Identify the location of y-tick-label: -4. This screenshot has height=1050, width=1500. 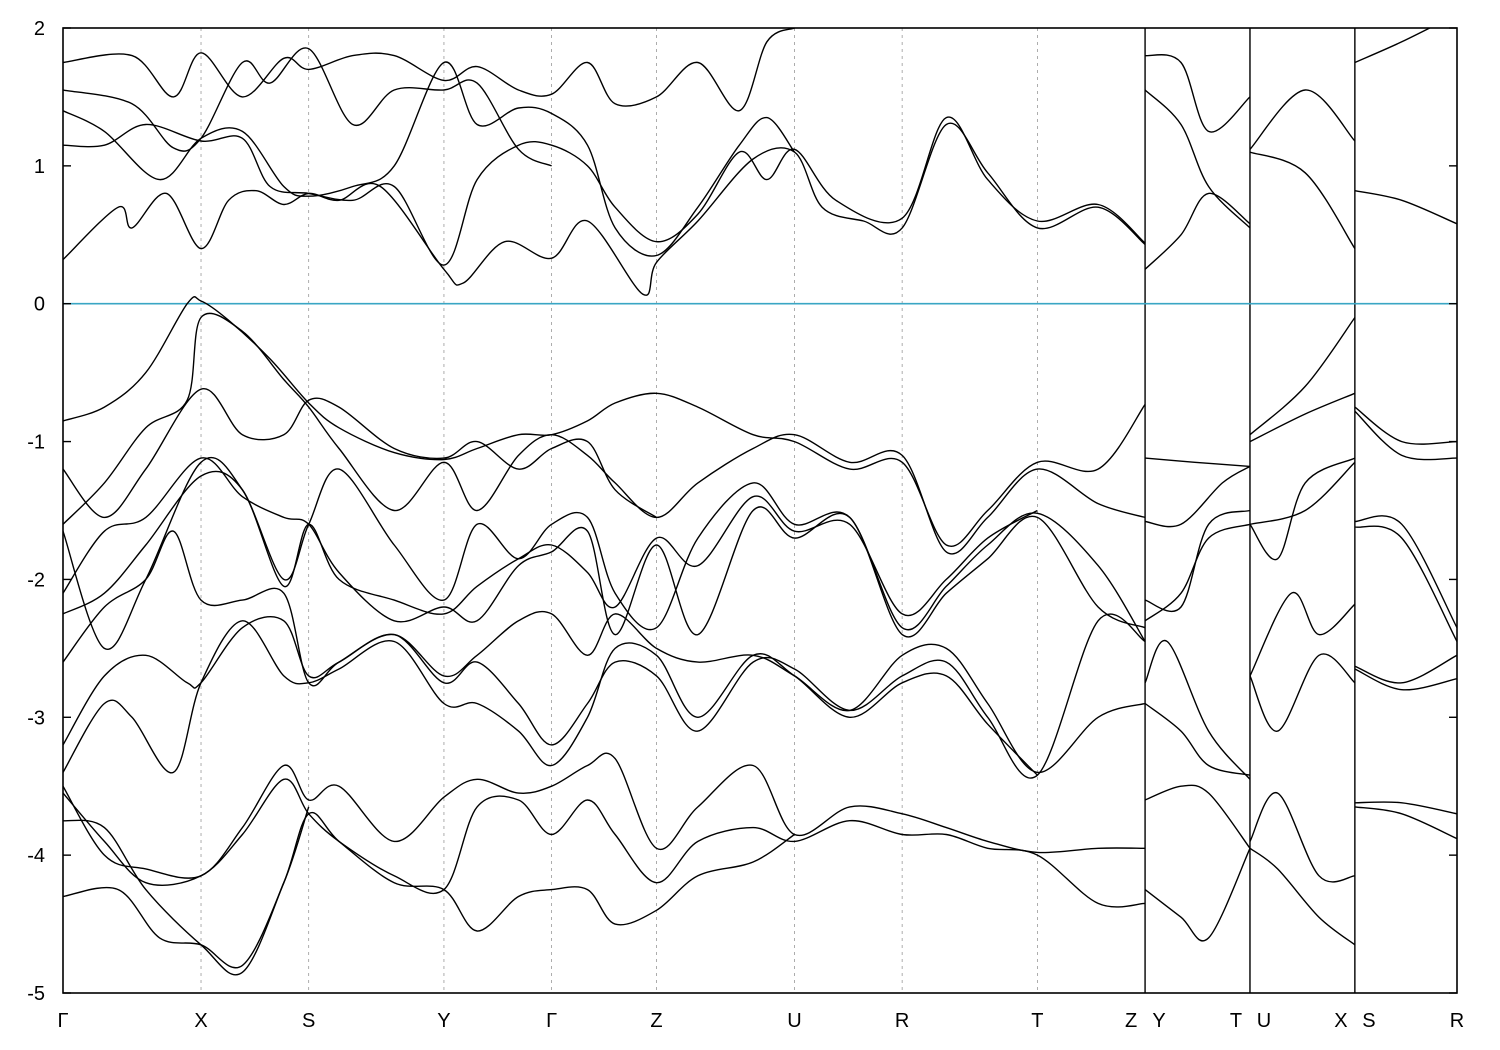
(36, 856).